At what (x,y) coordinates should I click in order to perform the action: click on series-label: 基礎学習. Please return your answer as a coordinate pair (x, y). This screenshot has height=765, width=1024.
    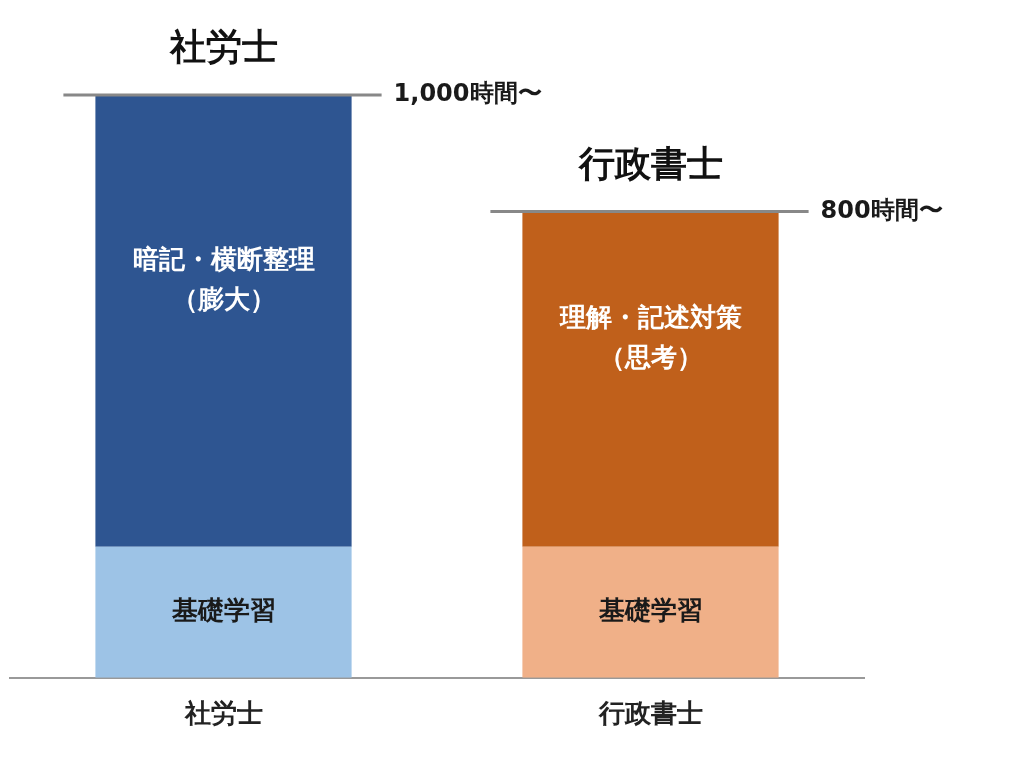
    Looking at the image, I should click on (223, 609).